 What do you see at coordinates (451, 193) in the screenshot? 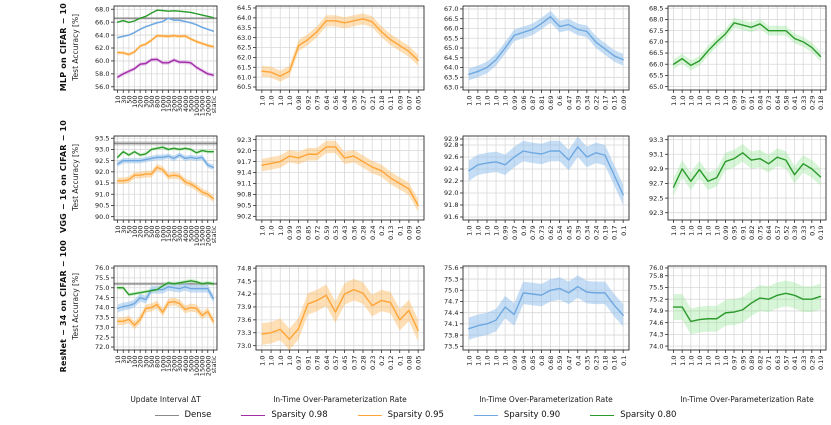
I see `y-tick-label: 92.0` at bounding box center [451, 193].